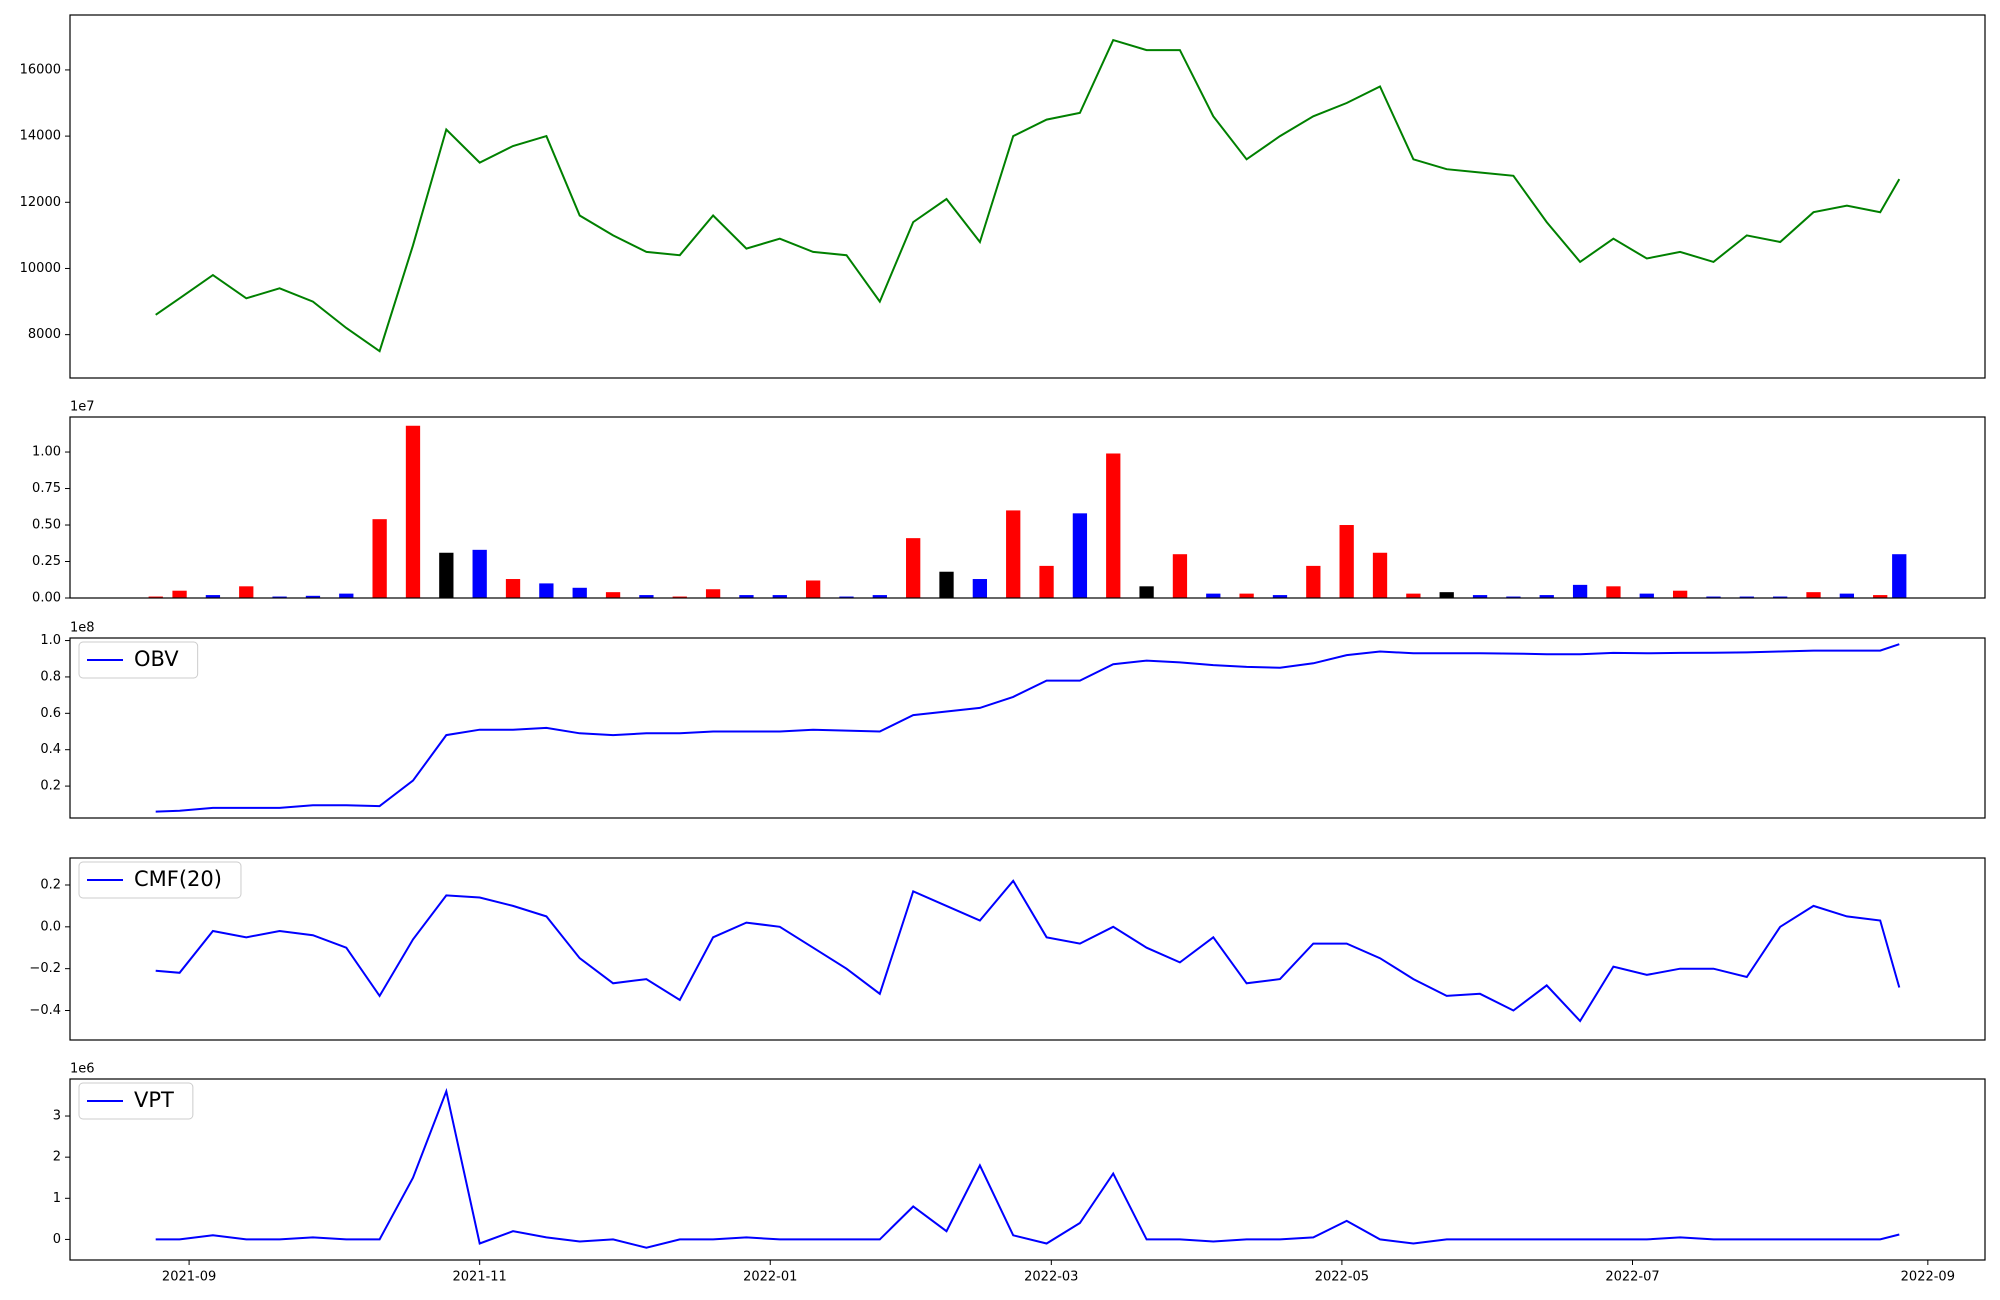  Describe the element at coordinates (82, 407) in the screenshot. I see `axis-offset: 1e7` at that location.